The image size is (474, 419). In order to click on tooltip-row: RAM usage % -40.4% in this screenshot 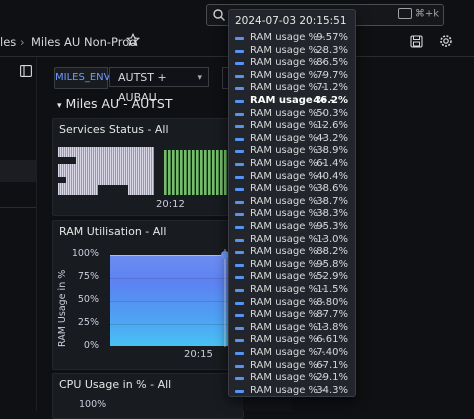, I will do `click(292, 177)`.